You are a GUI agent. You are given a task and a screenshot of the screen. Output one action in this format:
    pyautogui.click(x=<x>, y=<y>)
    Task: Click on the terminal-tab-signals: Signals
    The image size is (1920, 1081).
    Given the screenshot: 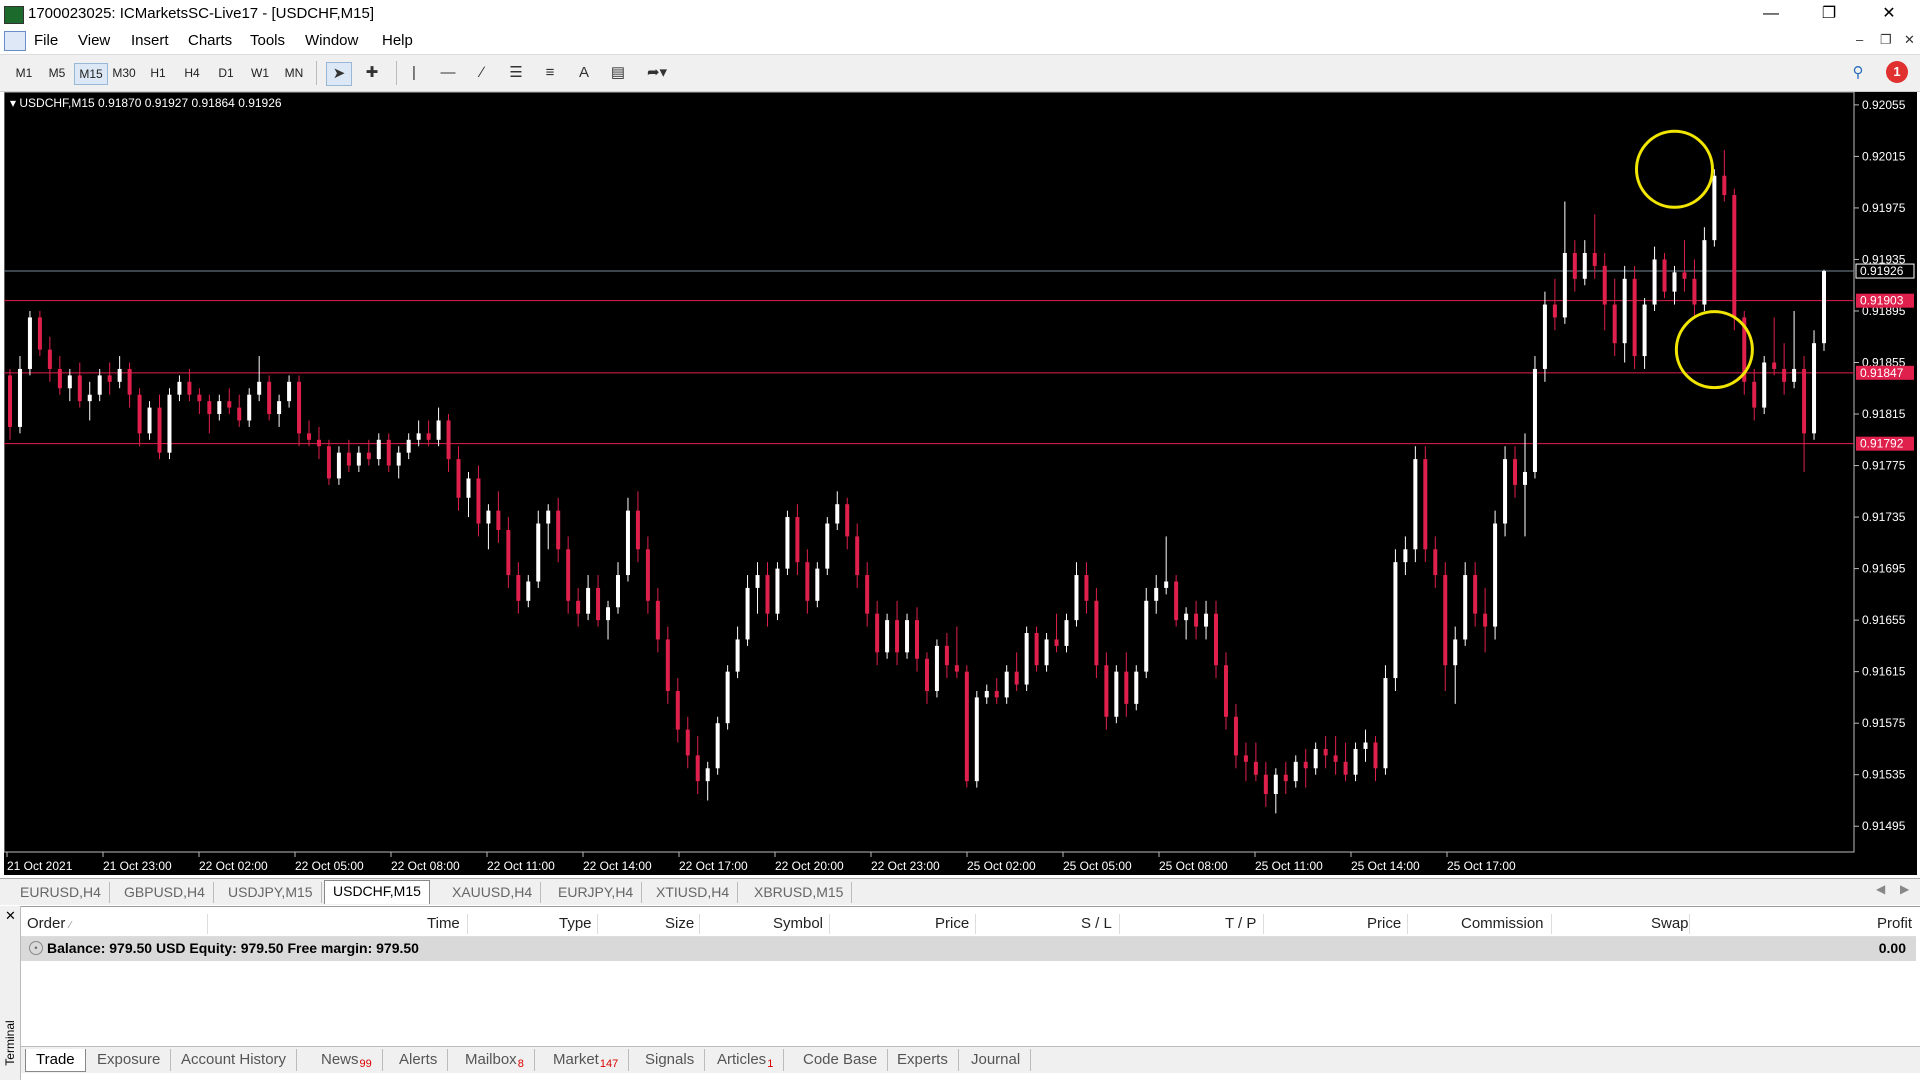 What is the action you would take?
    pyautogui.click(x=670, y=1060)
    